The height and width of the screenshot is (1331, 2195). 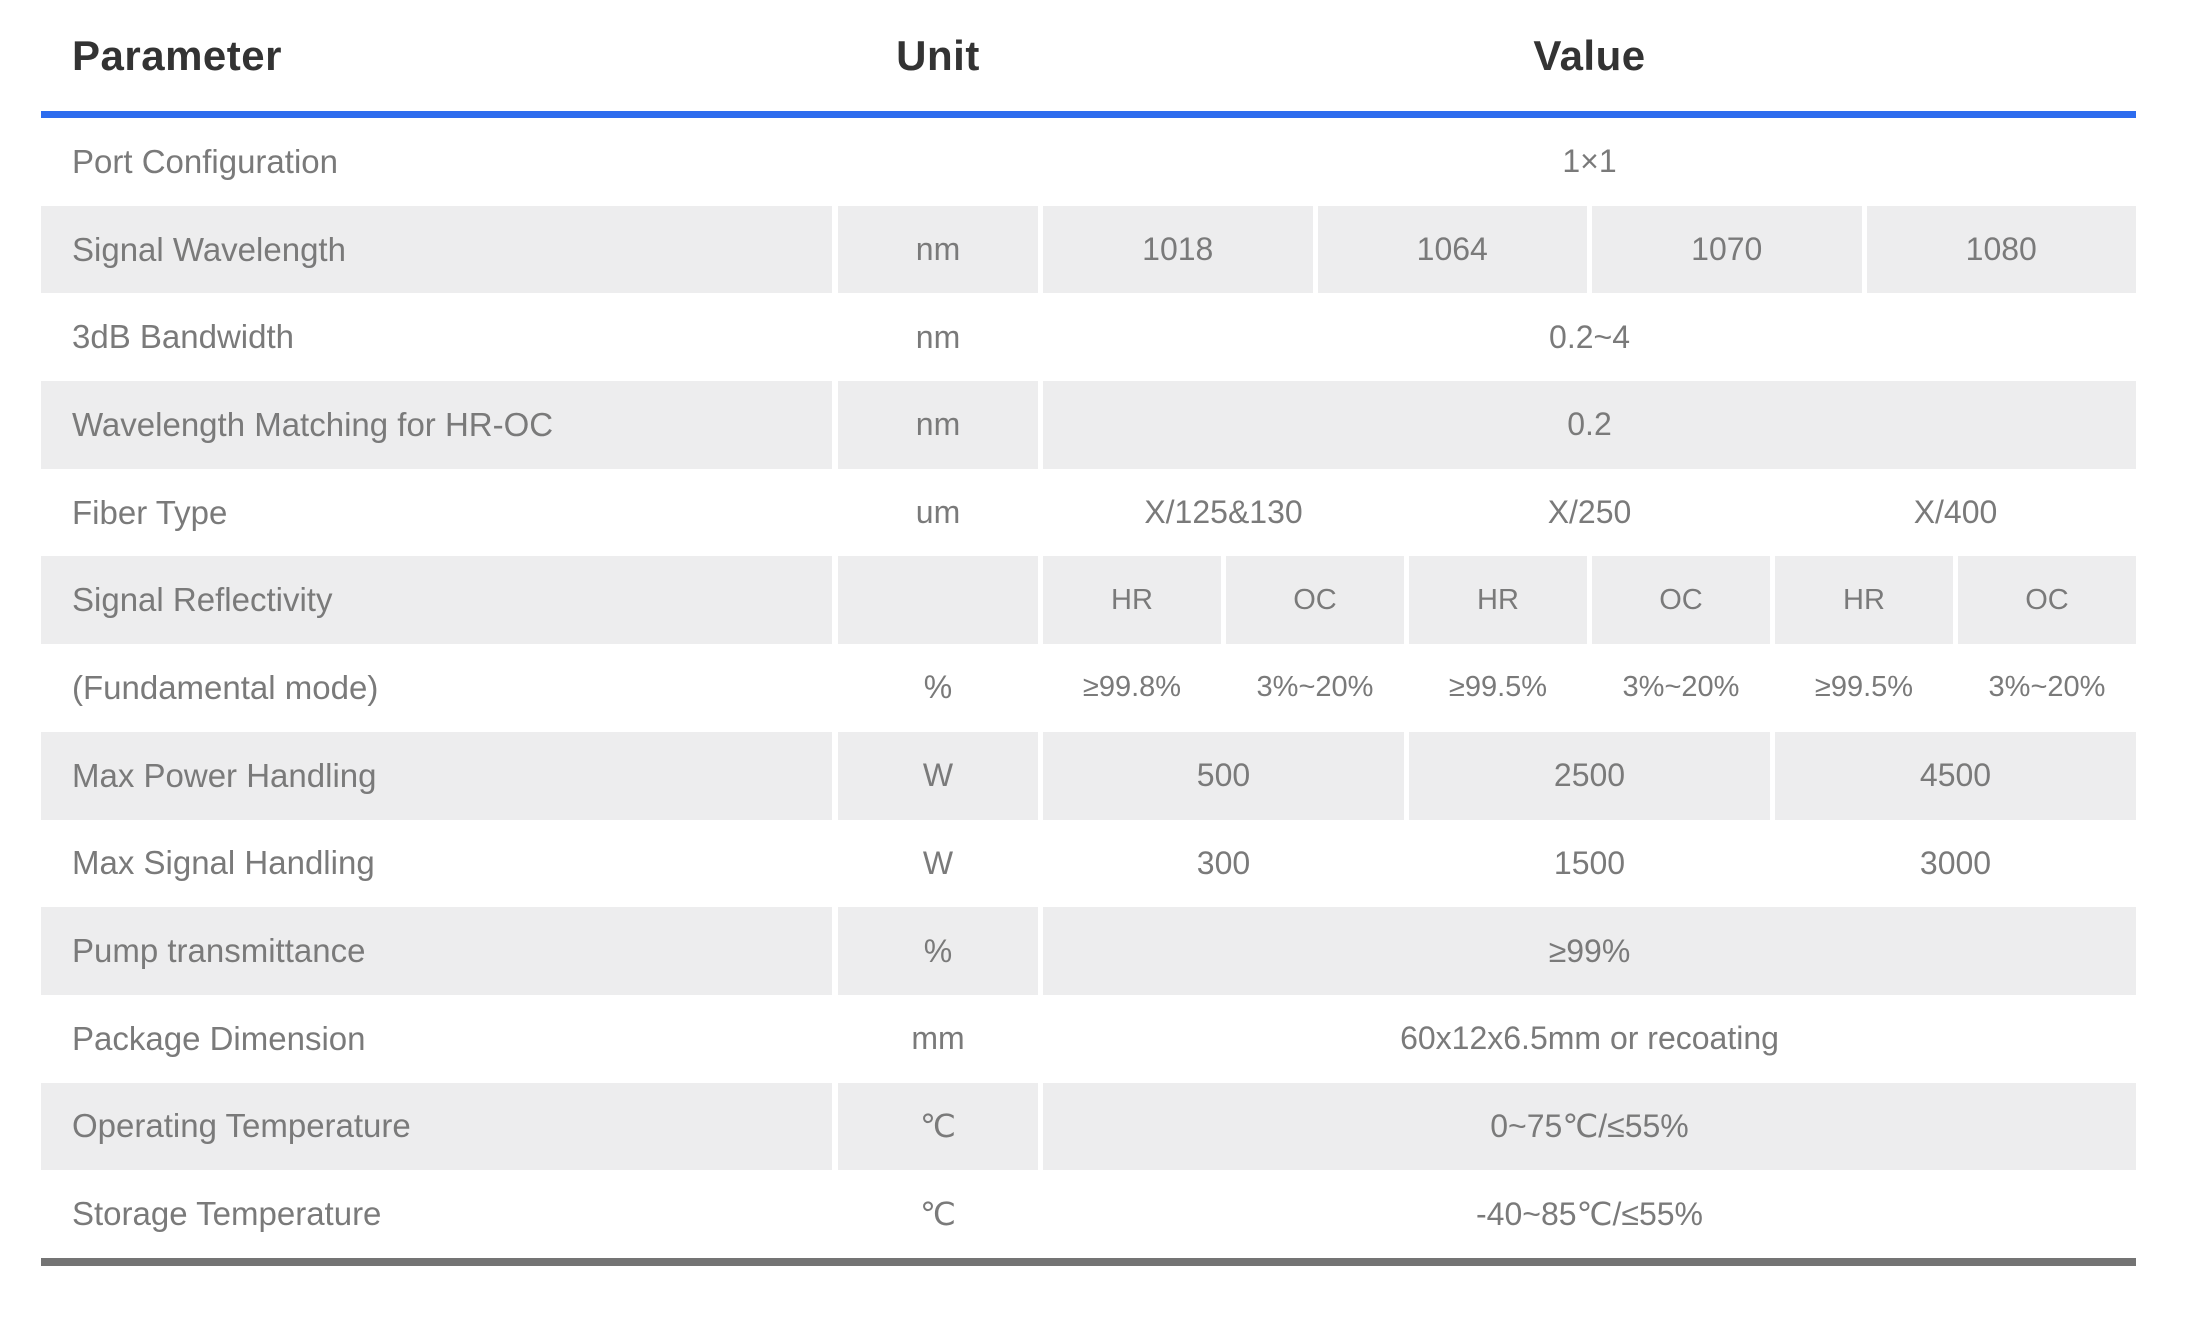 I want to click on value-cells: 300 1500 3000, so click(x=1589, y=864).